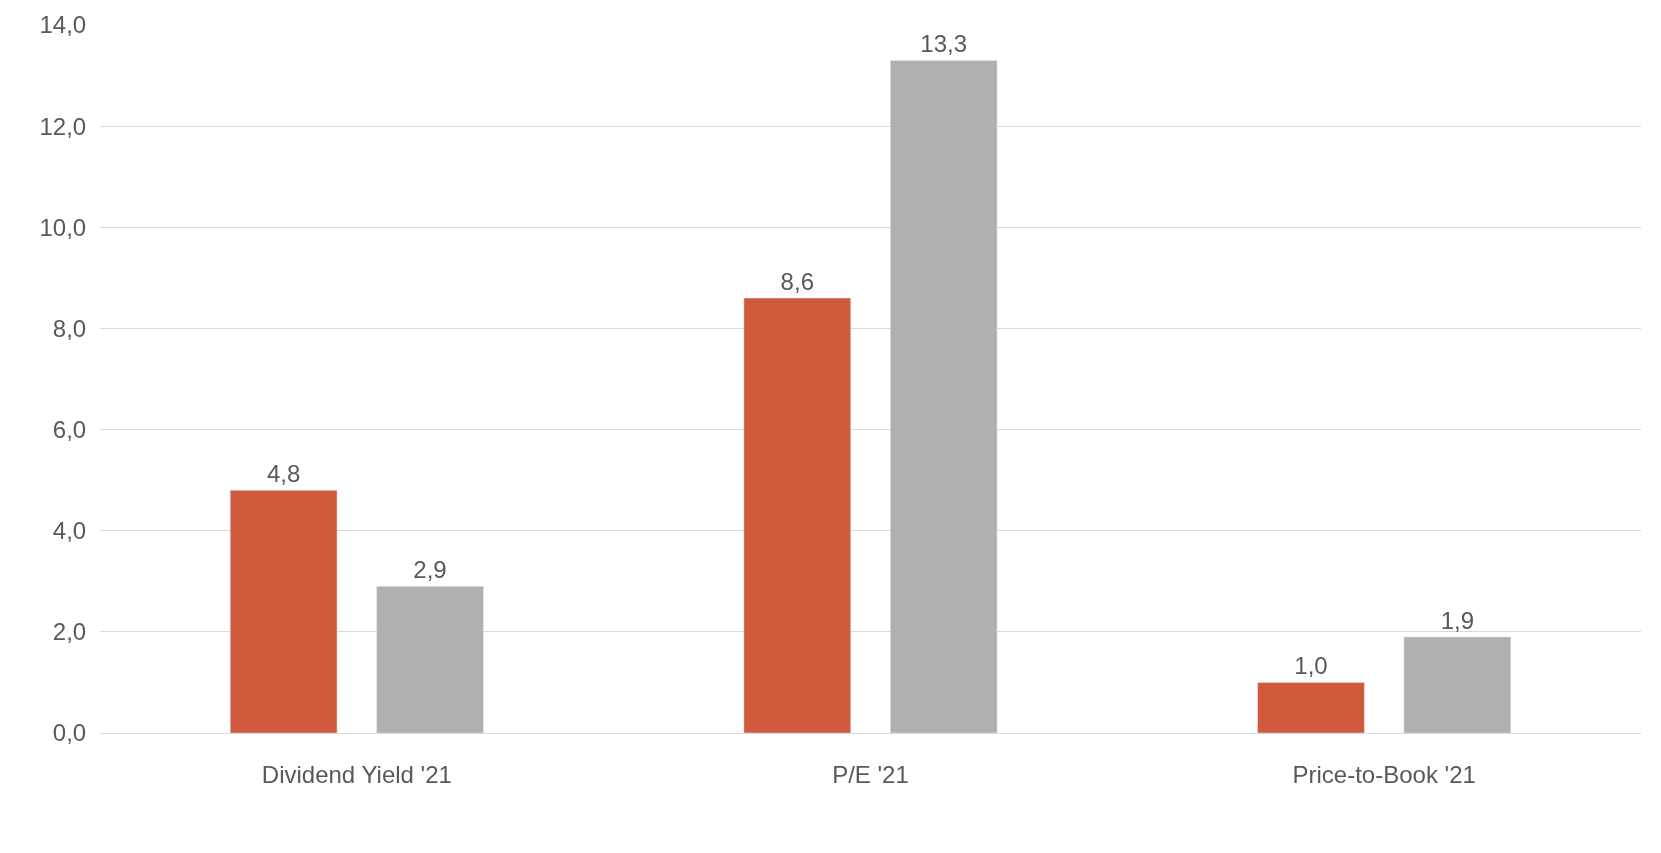 Image resolution: width=1661 pixels, height=853 pixels. Describe the element at coordinates (63, 227) in the screenshot. I see `y-tick-label: 10,0` at that location.